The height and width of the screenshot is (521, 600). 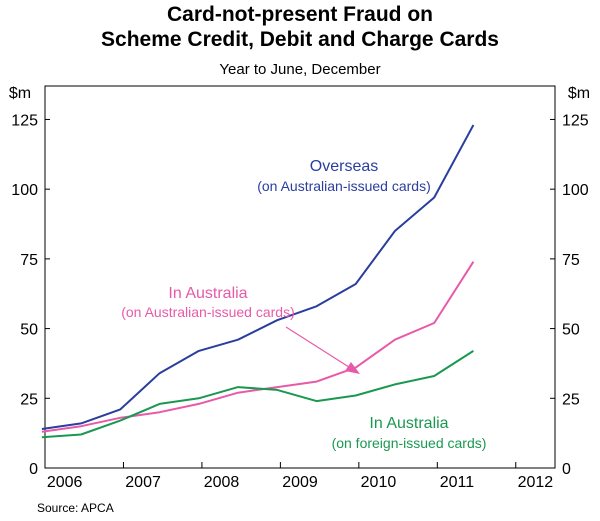 I want to click on series-label-in-australia-detail: (on Australian-issued cards), so click(x=208, y=312).